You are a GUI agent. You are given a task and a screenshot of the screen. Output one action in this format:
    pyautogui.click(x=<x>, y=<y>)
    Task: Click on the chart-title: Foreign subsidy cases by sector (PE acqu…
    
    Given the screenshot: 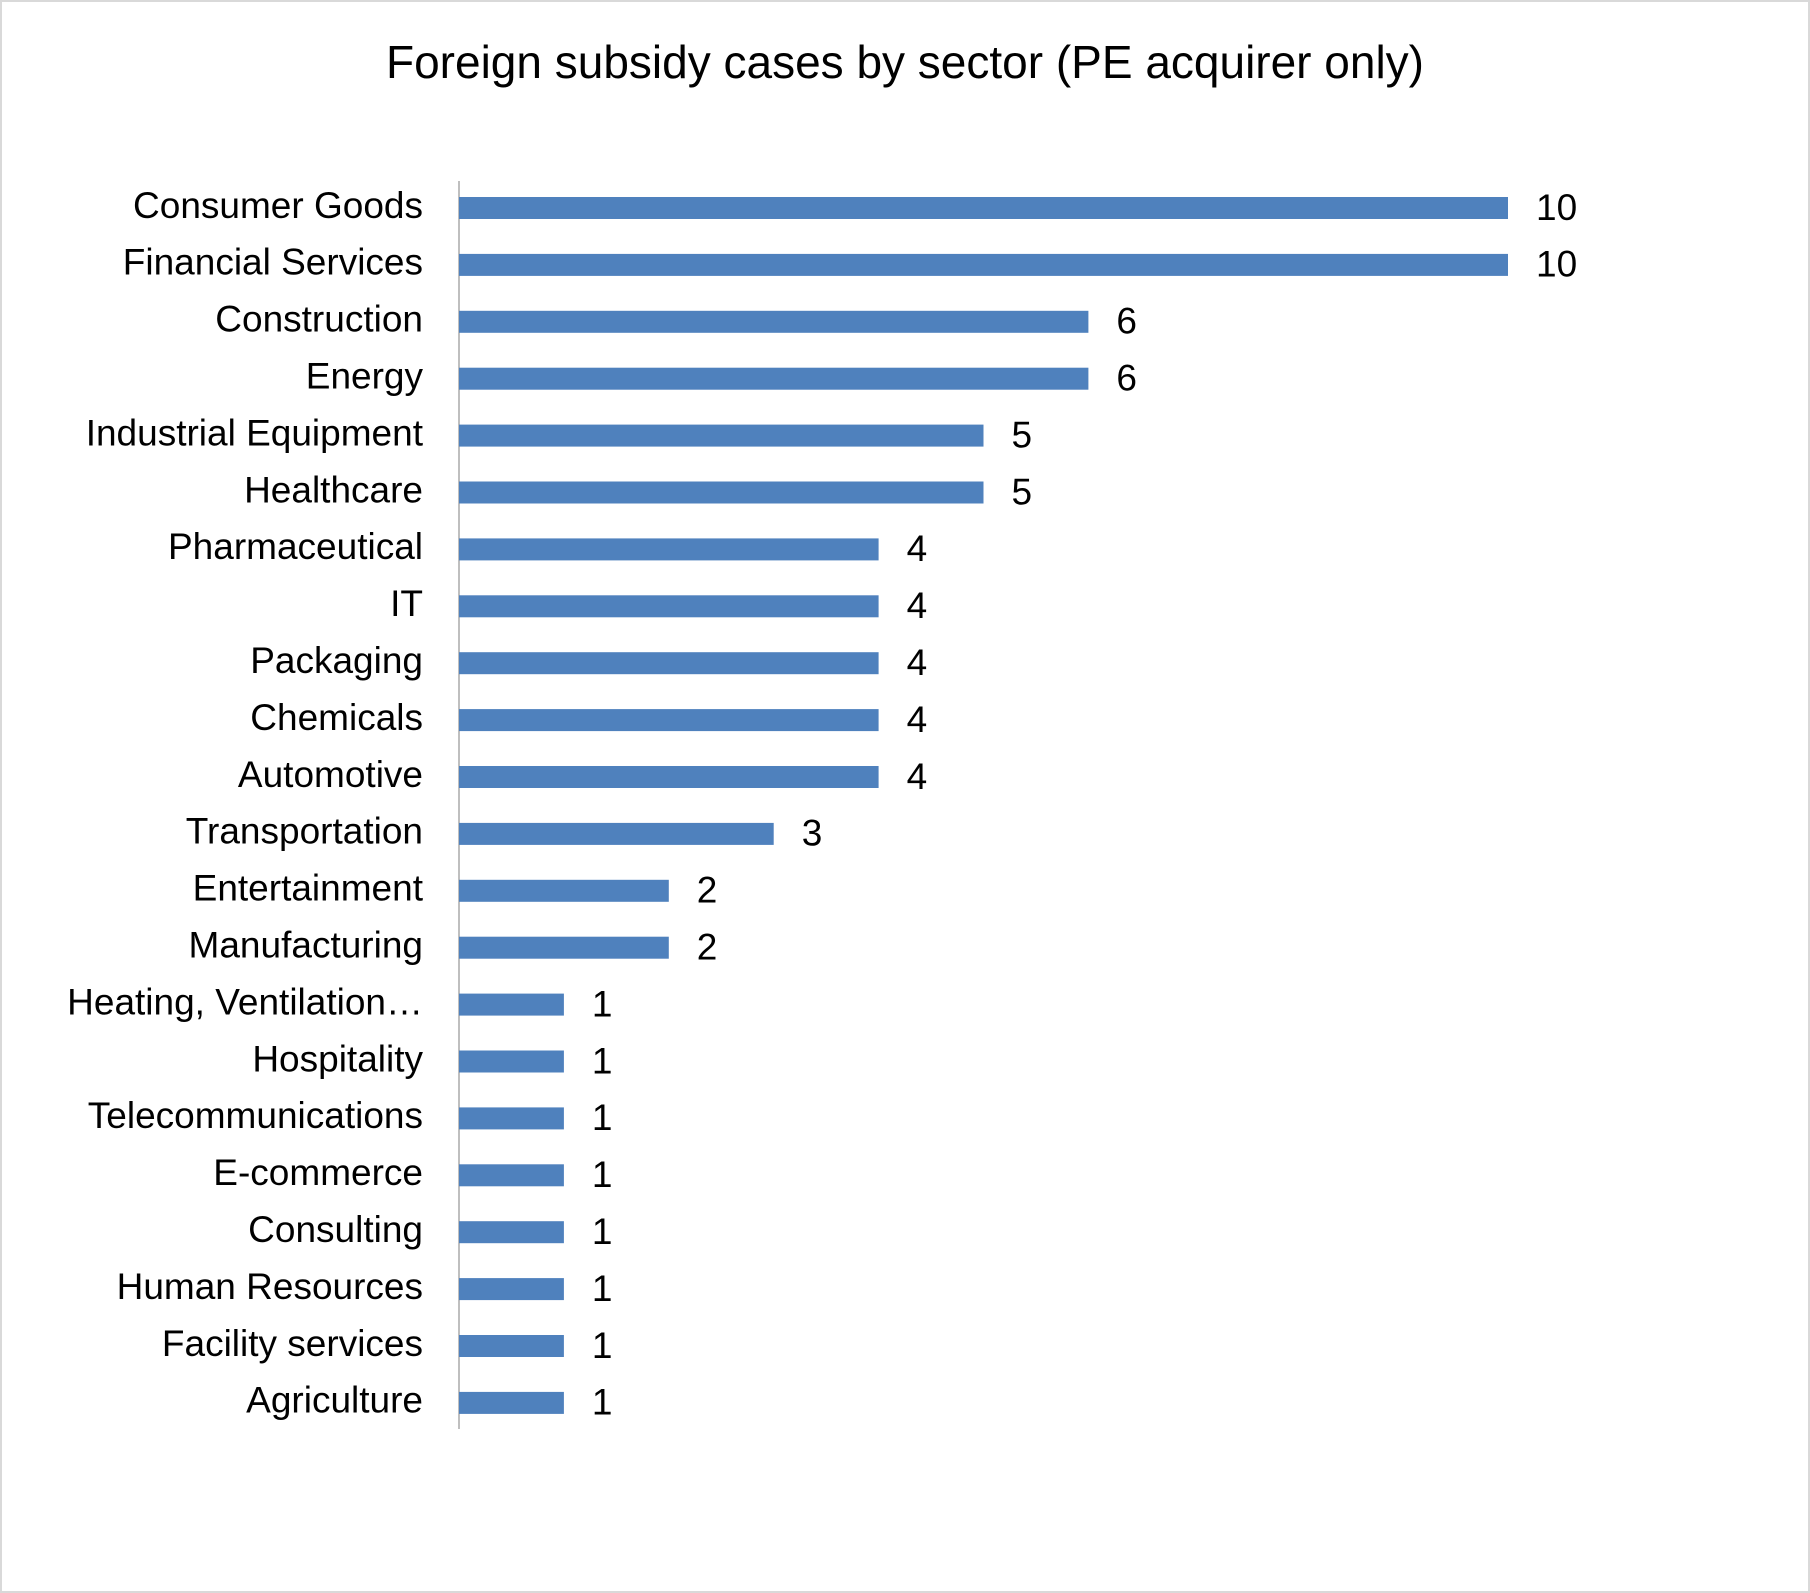 What is the action you would take?
    pyautogui.click(x=905, y=62)
    